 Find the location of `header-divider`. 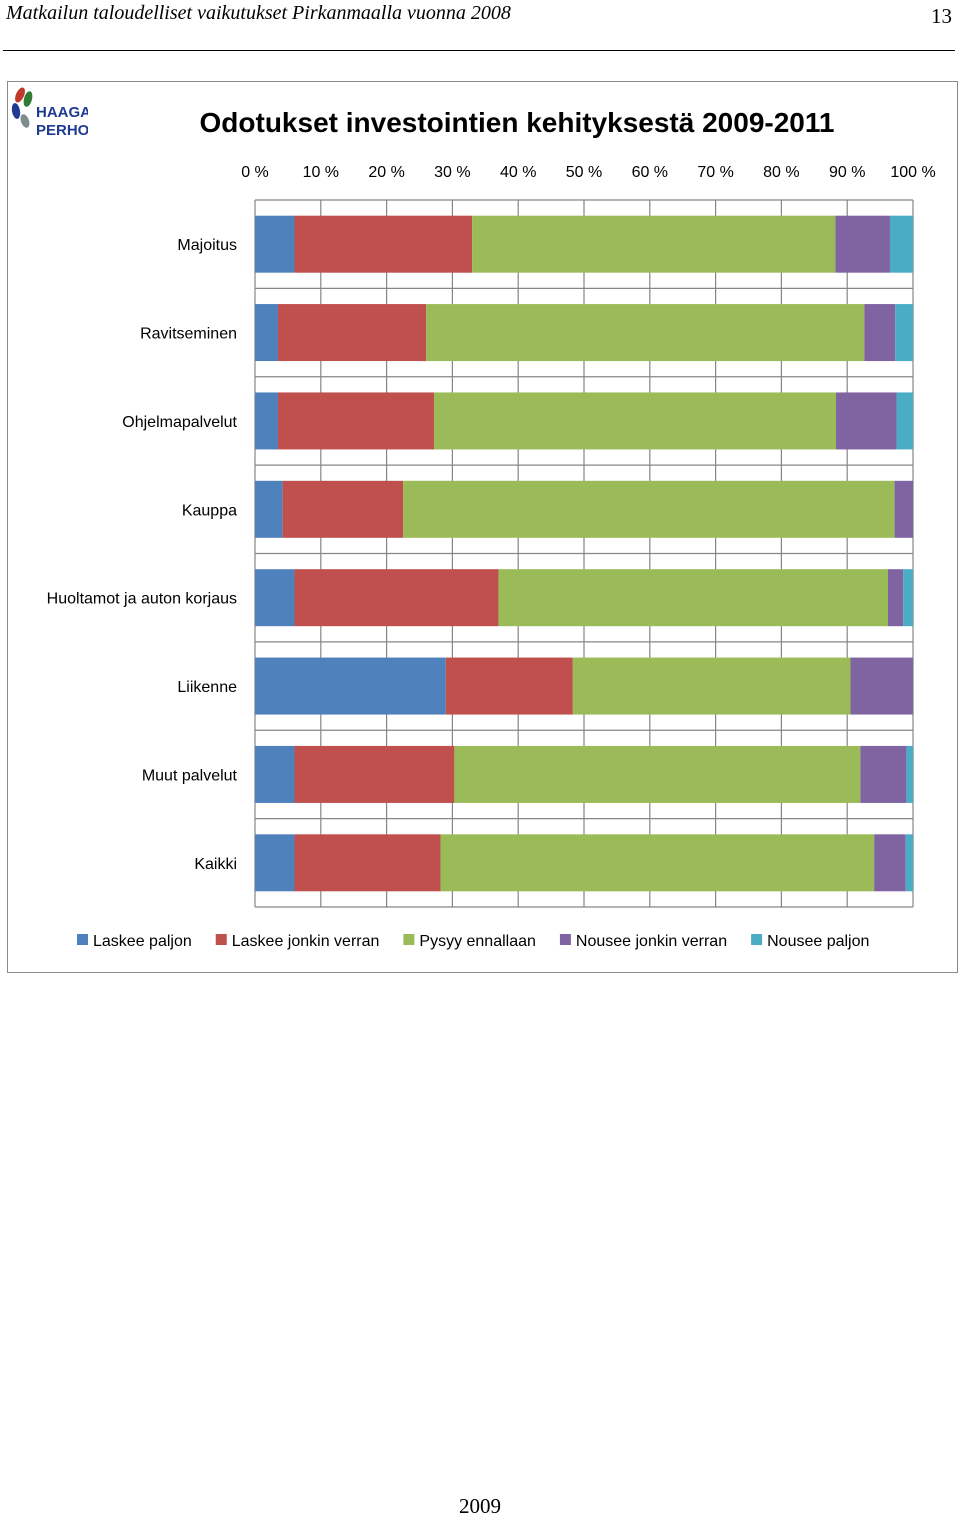

header-divider is located at coordinates (479, 50).